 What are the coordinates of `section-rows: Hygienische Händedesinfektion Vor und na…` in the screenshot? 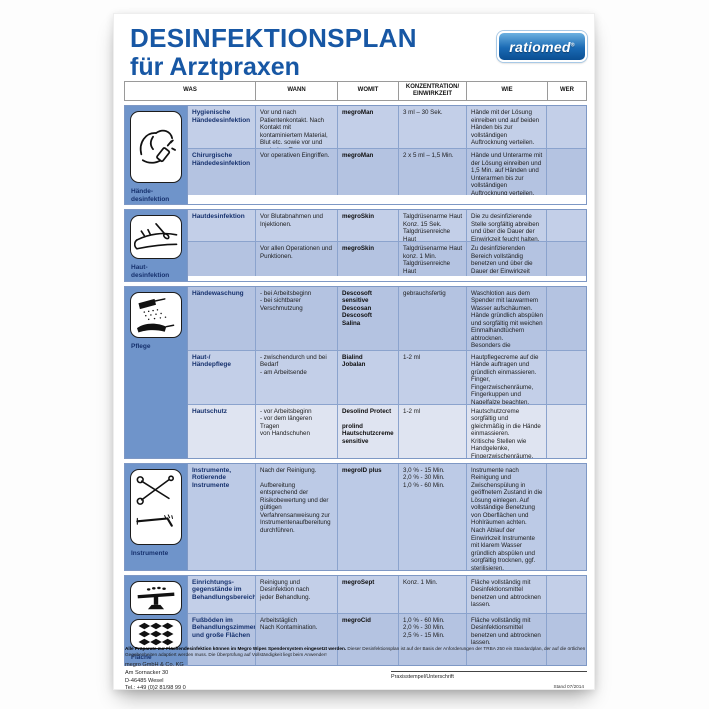 It's located at (387, 155).